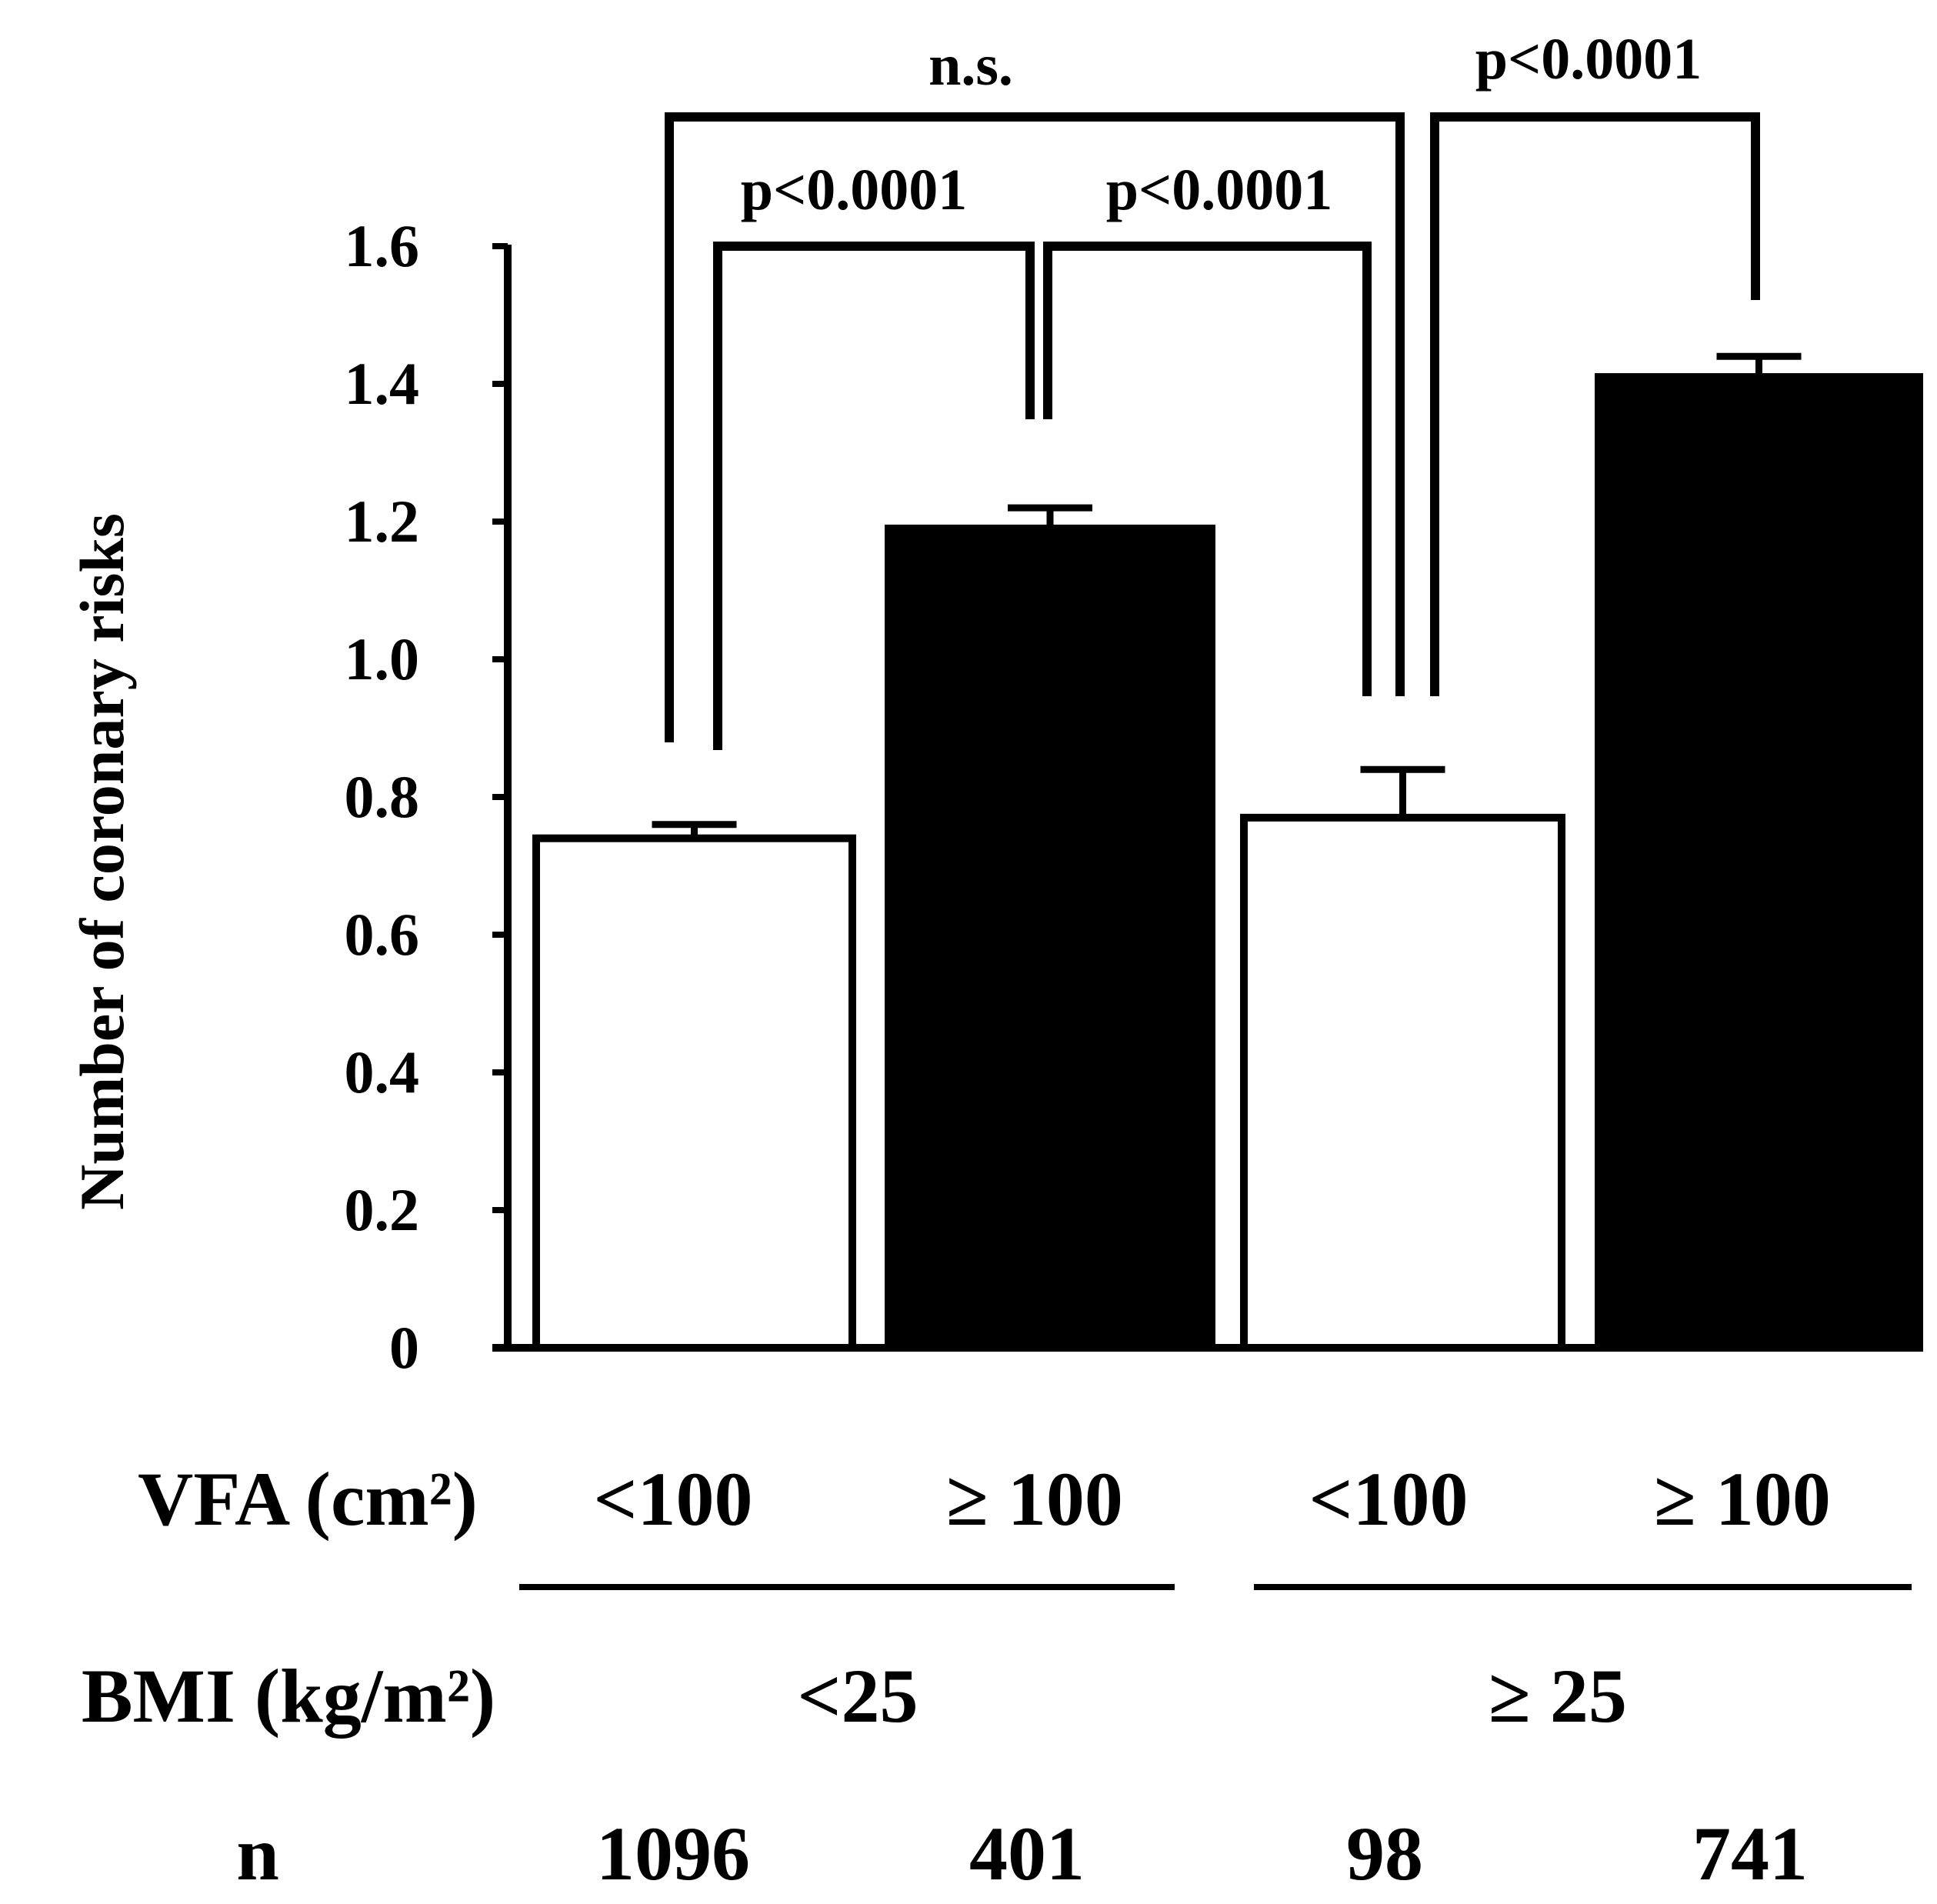 The image size is (1937, 1904). What do you see at coordinates (102, 861) in the screenshot?
I see `y-axis-label: Number of coronary risks` at bounding box center [102, 861].